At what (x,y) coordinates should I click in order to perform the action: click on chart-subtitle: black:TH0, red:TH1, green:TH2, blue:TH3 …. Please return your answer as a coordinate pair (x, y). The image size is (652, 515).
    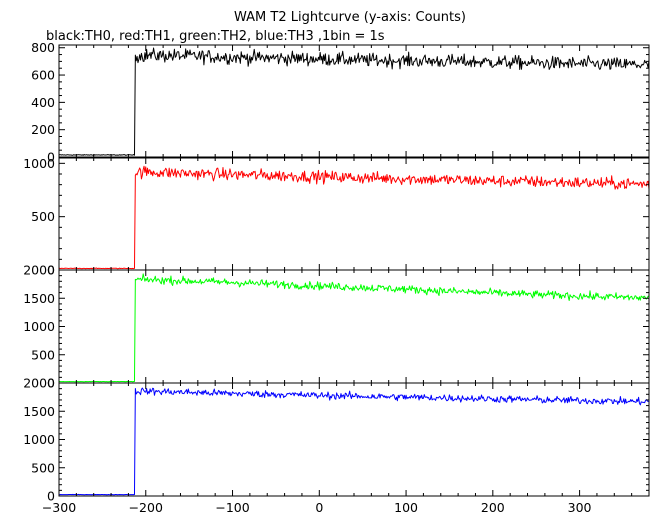
    Looking at the image, I should click on (215, 36).